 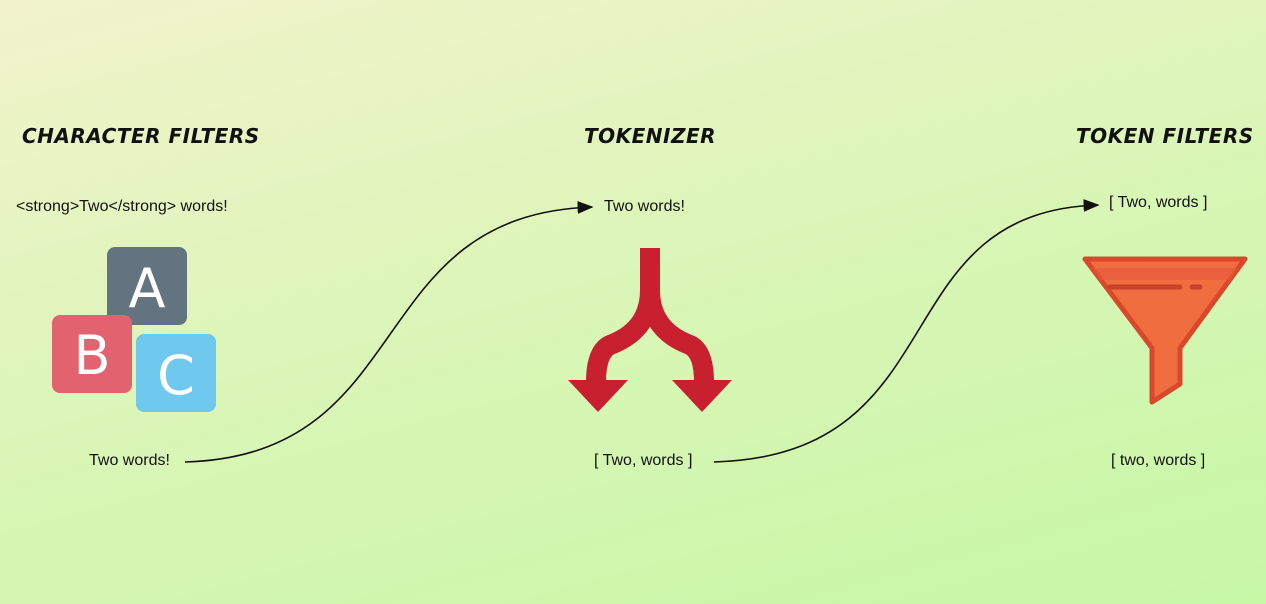 What do you see at coordinates (650, 330) in the screenshot?
I see `split-arrows-icon` at bounding box center [650, 330].